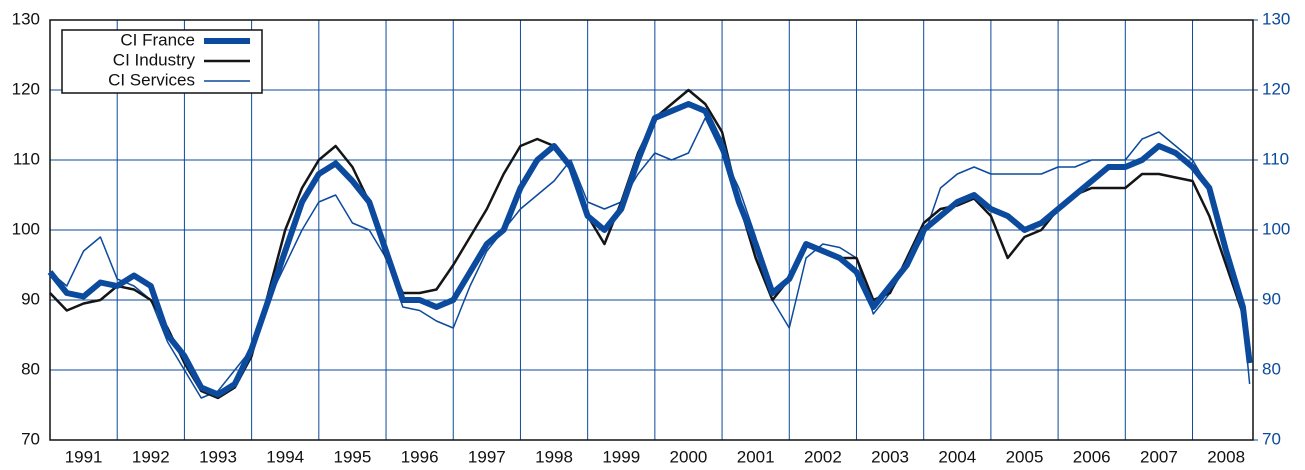  What do you see at coordinates (26, 158) in the screenshot?
I see `y-tick-label: 110` at bounding box center [26, 158].